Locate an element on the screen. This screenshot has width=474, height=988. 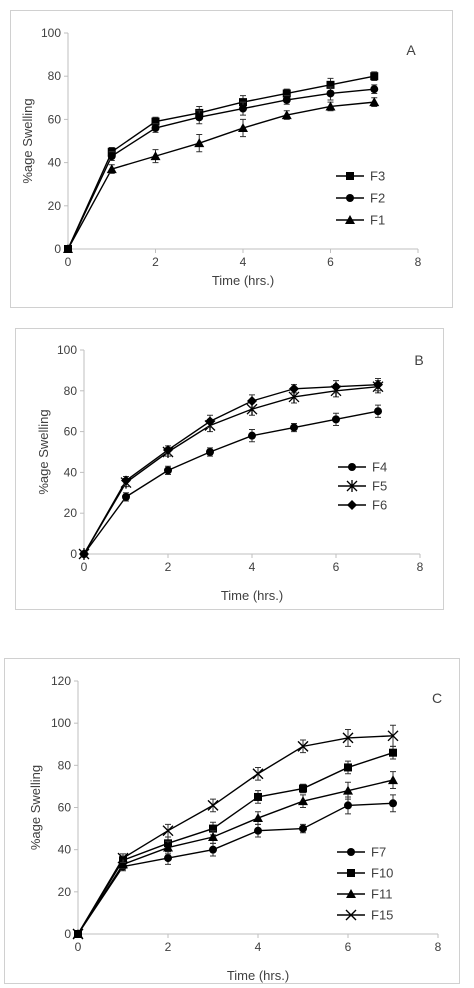
series-f1 is located at coordinates (221, 175).